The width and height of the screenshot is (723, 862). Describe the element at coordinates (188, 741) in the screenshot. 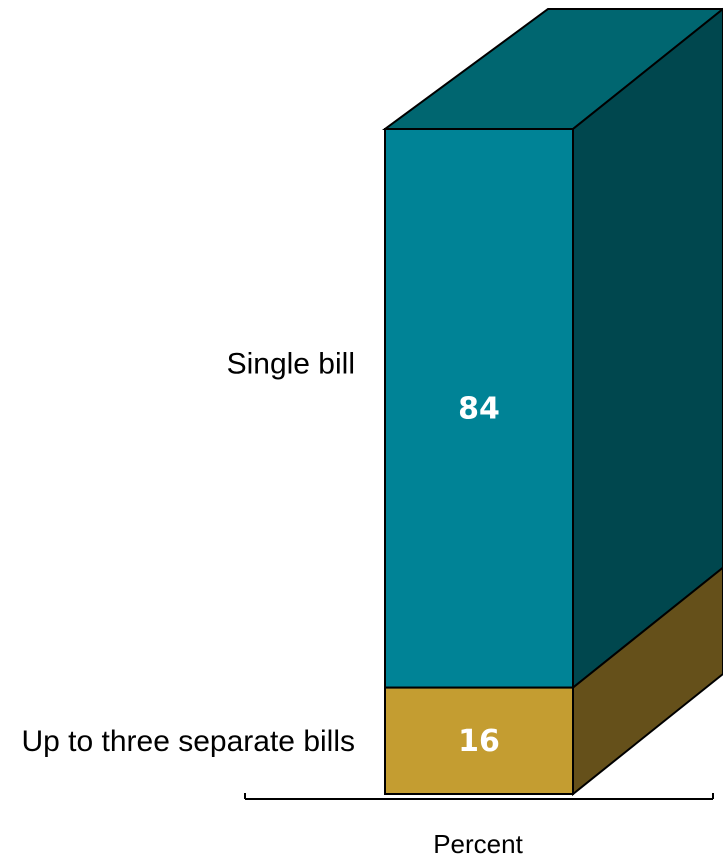

I see `category-label-separate-bills: Up to three separate bills` at that location.